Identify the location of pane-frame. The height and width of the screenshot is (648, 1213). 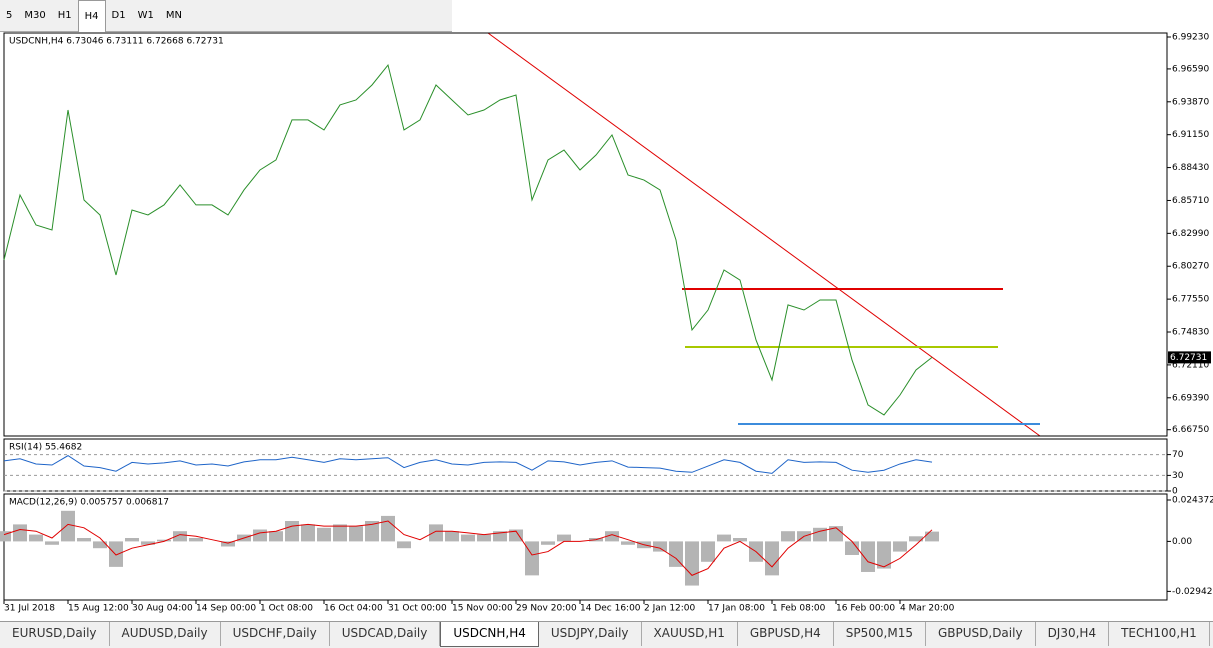
(585, 465).